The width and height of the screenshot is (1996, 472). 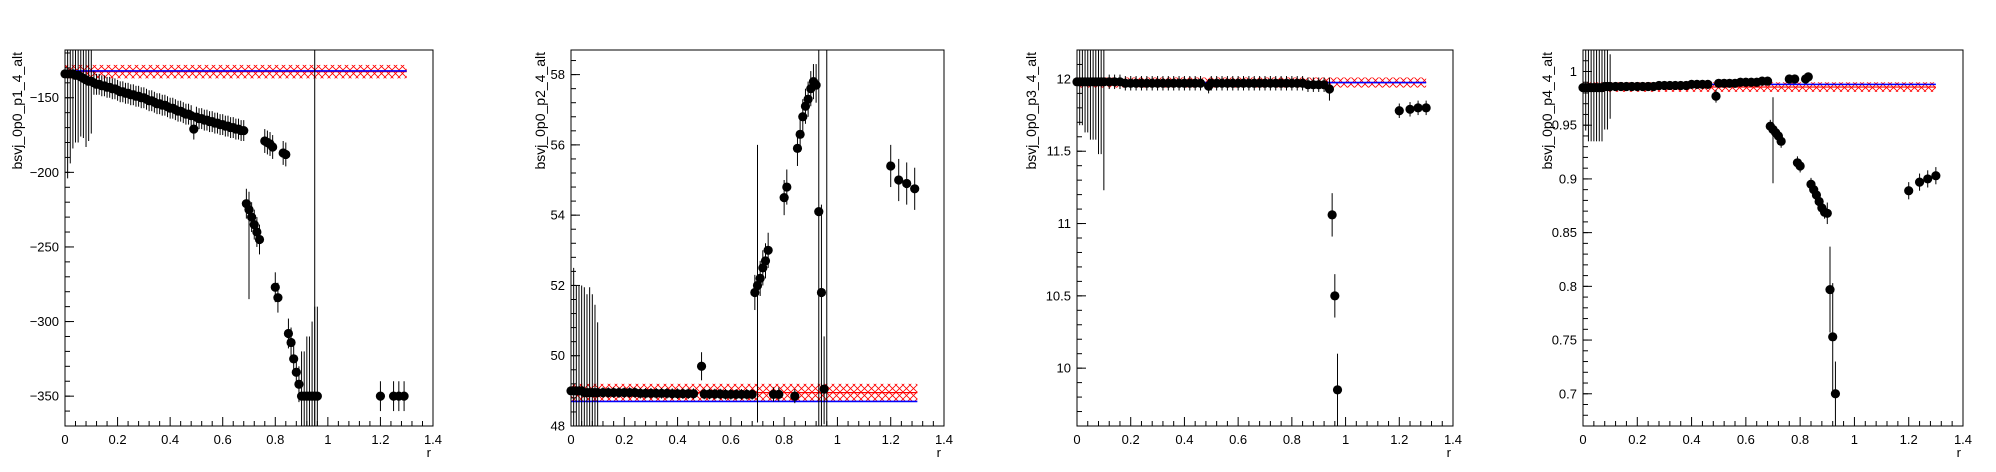 What do you see at coordinates (1547, 111) in the screenshot?
I see `panel-4-ylabel: bsvj_0p0_p4_4_alt` at bounding box center [1547, 111].